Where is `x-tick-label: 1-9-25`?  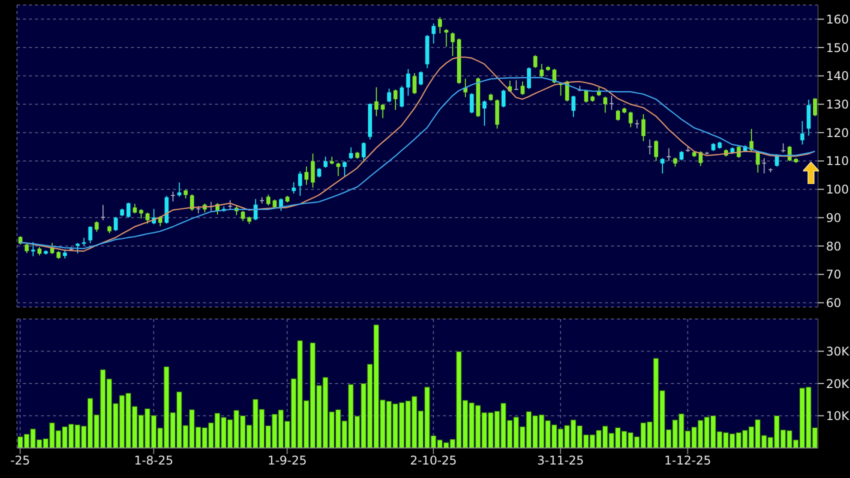
x-tick-label: 1-9-25 is located at coordinates (287, 461).